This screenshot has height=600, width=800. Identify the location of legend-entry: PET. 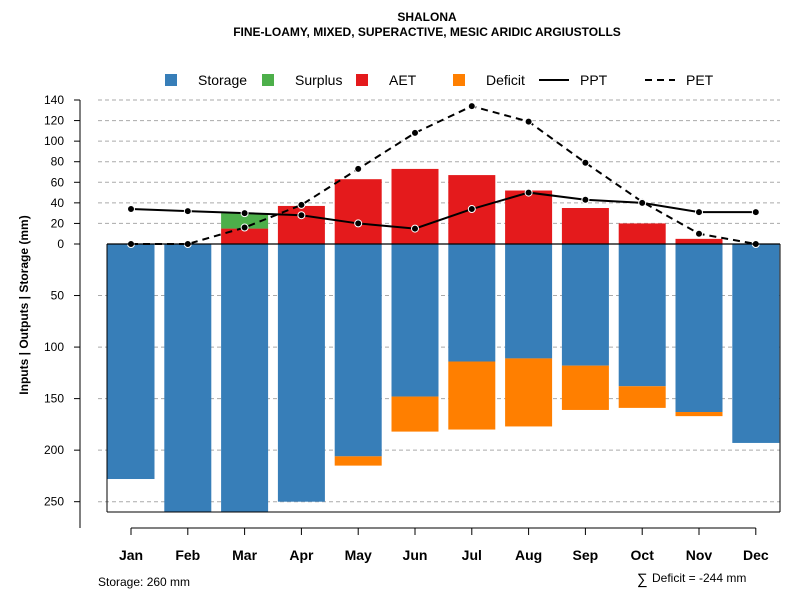
(679, 80).